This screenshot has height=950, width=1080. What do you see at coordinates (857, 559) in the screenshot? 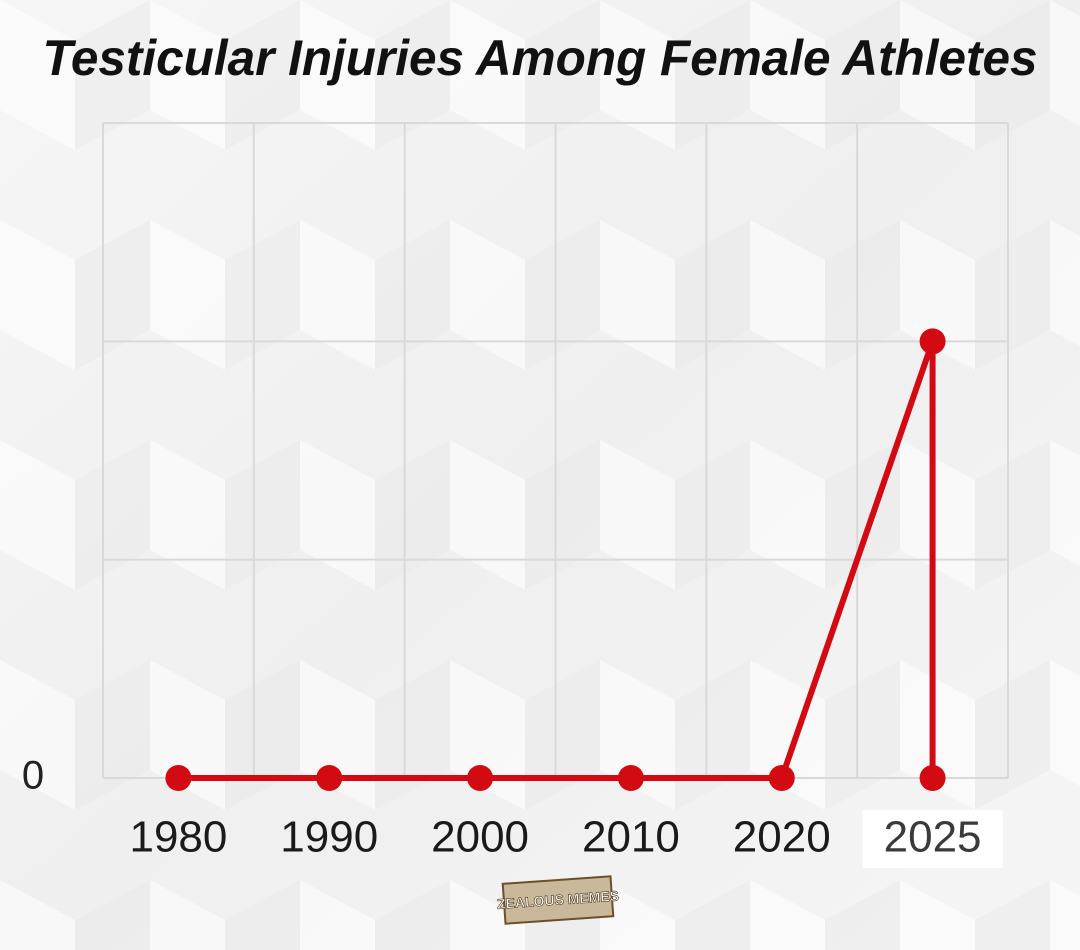
I see `line-segment` at bounding box center [857, 559].